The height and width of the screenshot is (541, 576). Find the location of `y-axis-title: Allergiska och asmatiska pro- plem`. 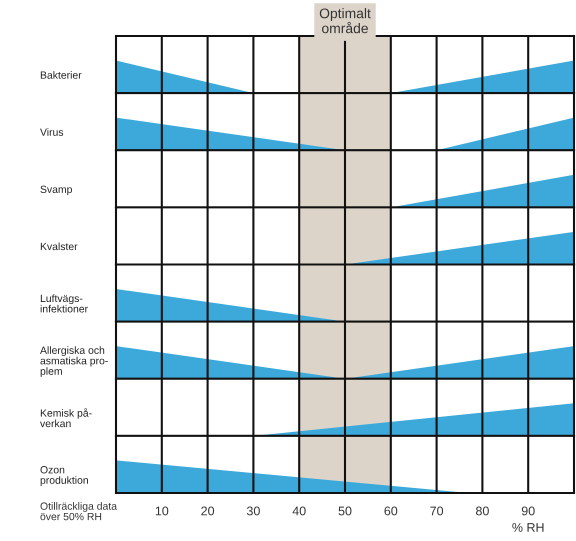

y-axis-title: Allergiska och asmatiska pro- plem is located at coordinates (74, 361).